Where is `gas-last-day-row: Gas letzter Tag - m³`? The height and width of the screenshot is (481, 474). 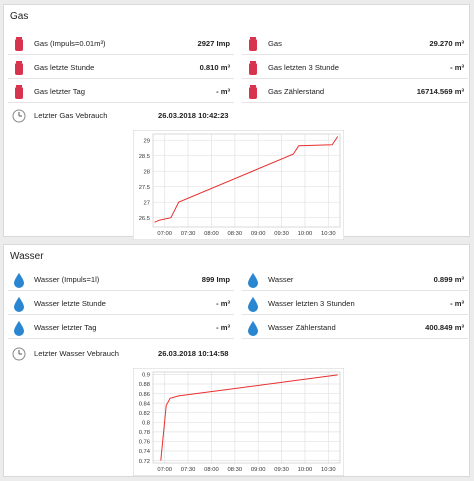 gas-last-day-row: Gas letzter Tag - m³ is located at coordinates (121, 92).